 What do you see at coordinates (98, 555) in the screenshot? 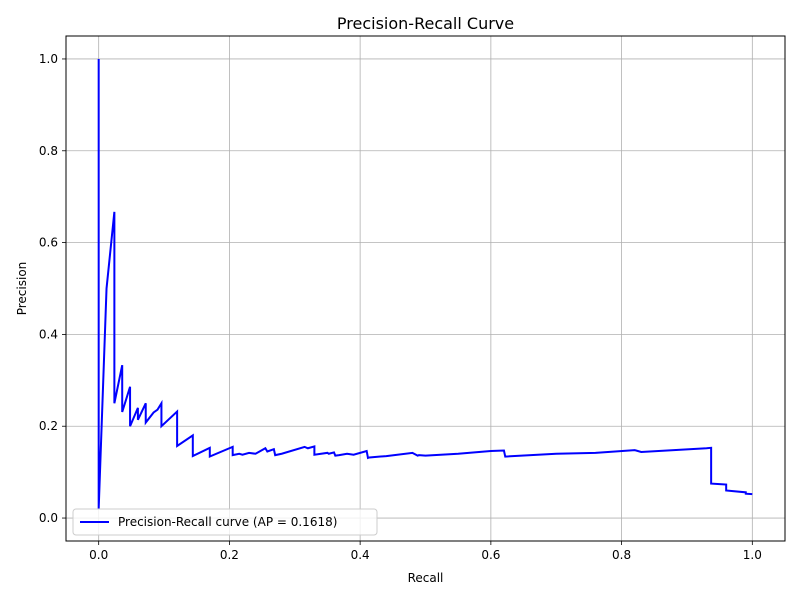
I see `x-tick-label: 0.0` at bounding box center [98, 555].